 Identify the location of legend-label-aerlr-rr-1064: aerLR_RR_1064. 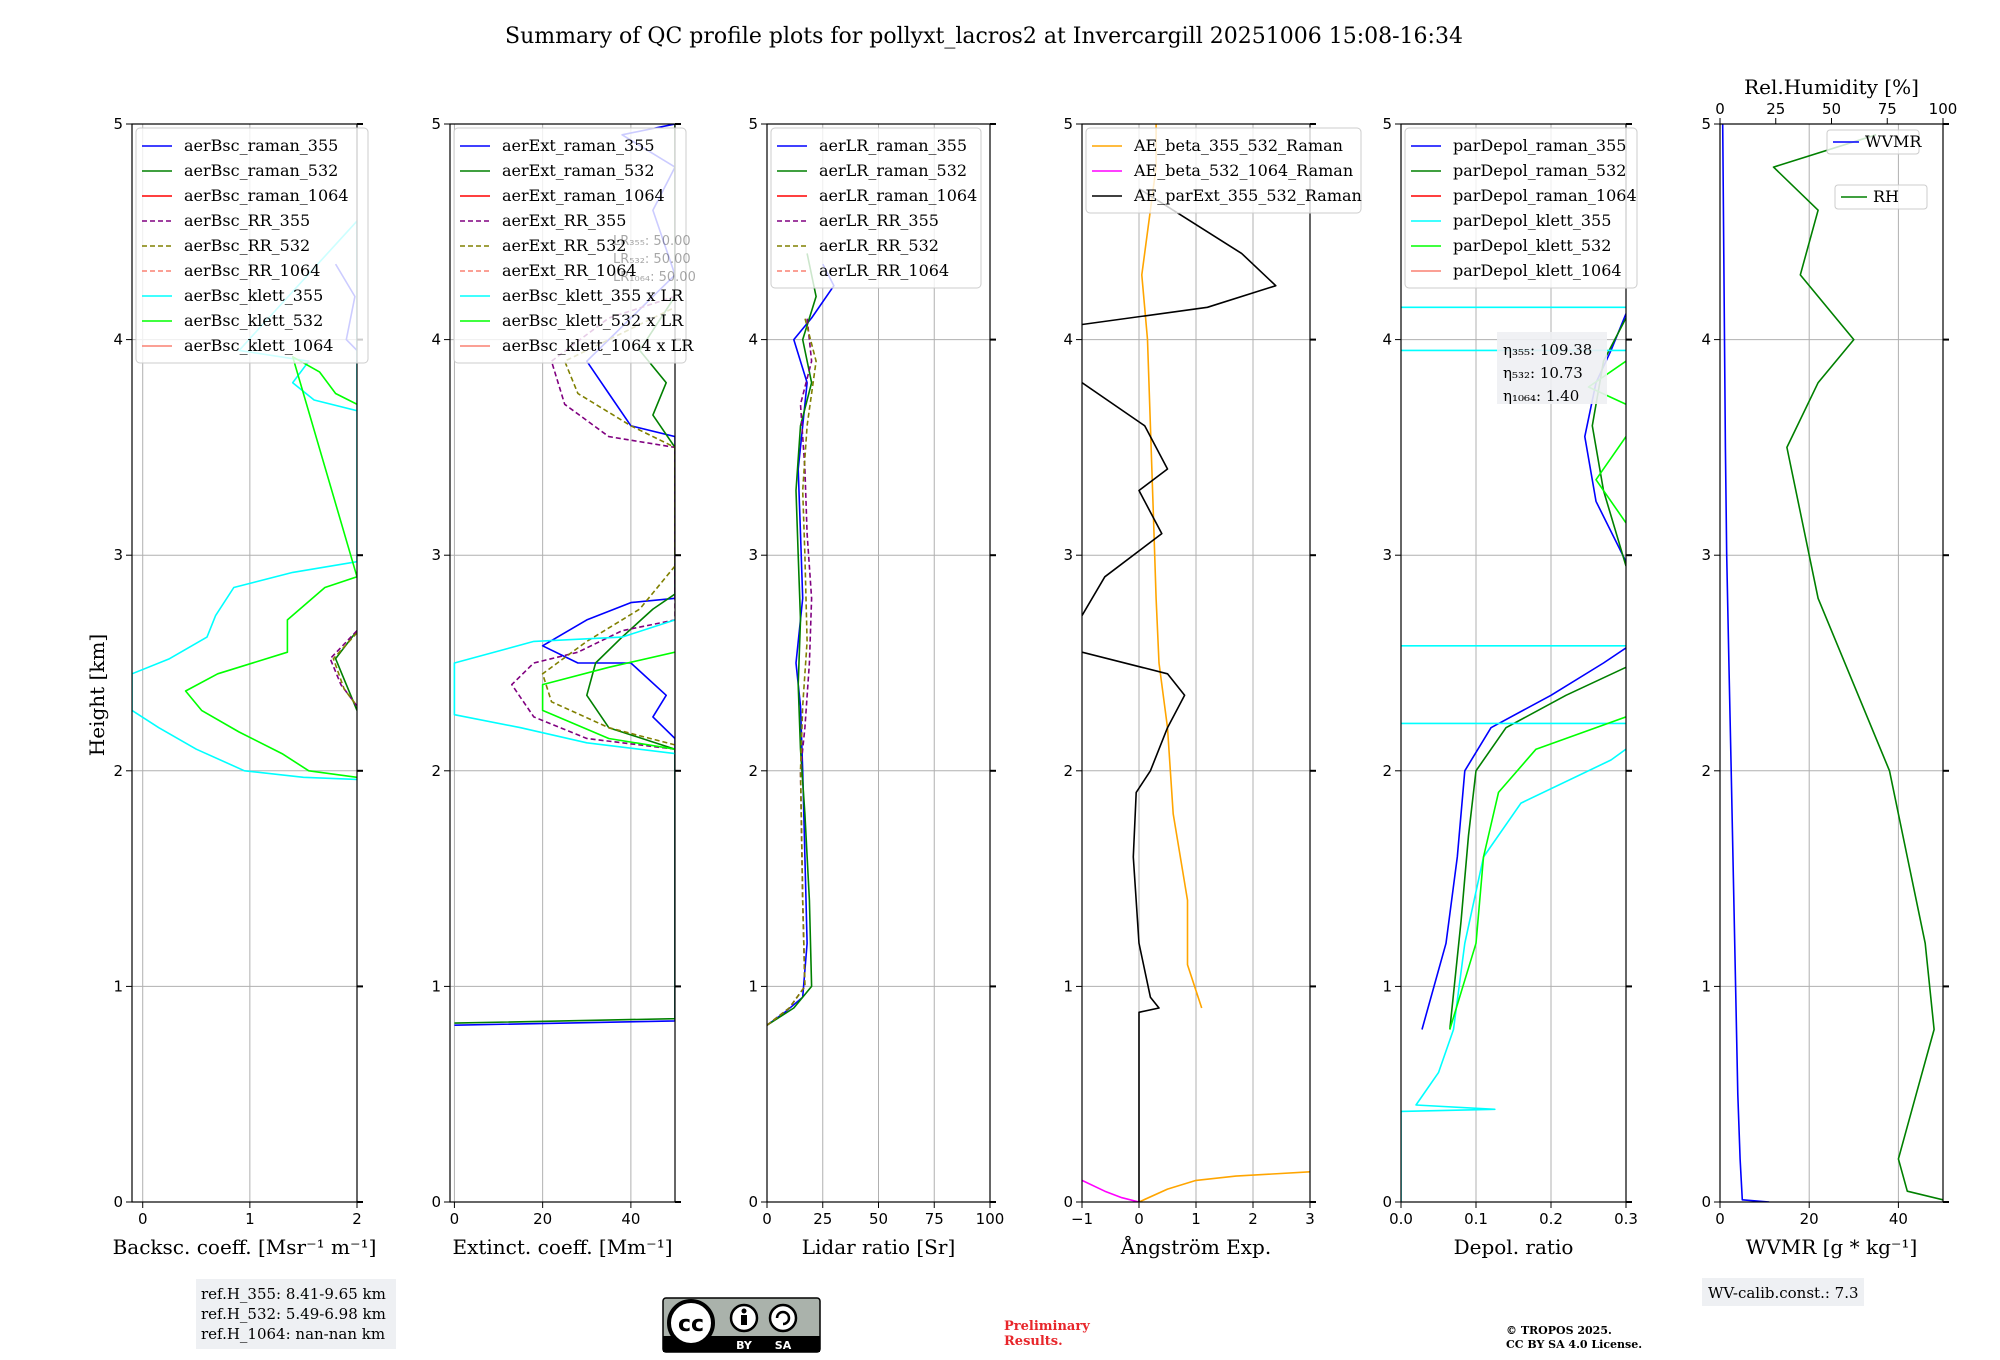
(884, 270).